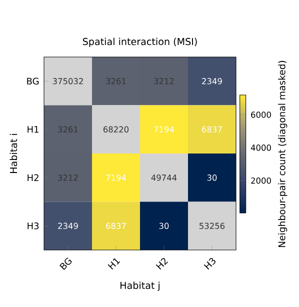 The width and height of the screenshot is (299, 307). What do you see at coordinates (261, 180) in the screenshot?
I see `color-bar-label: 2000` at bounding box center [261, 180].